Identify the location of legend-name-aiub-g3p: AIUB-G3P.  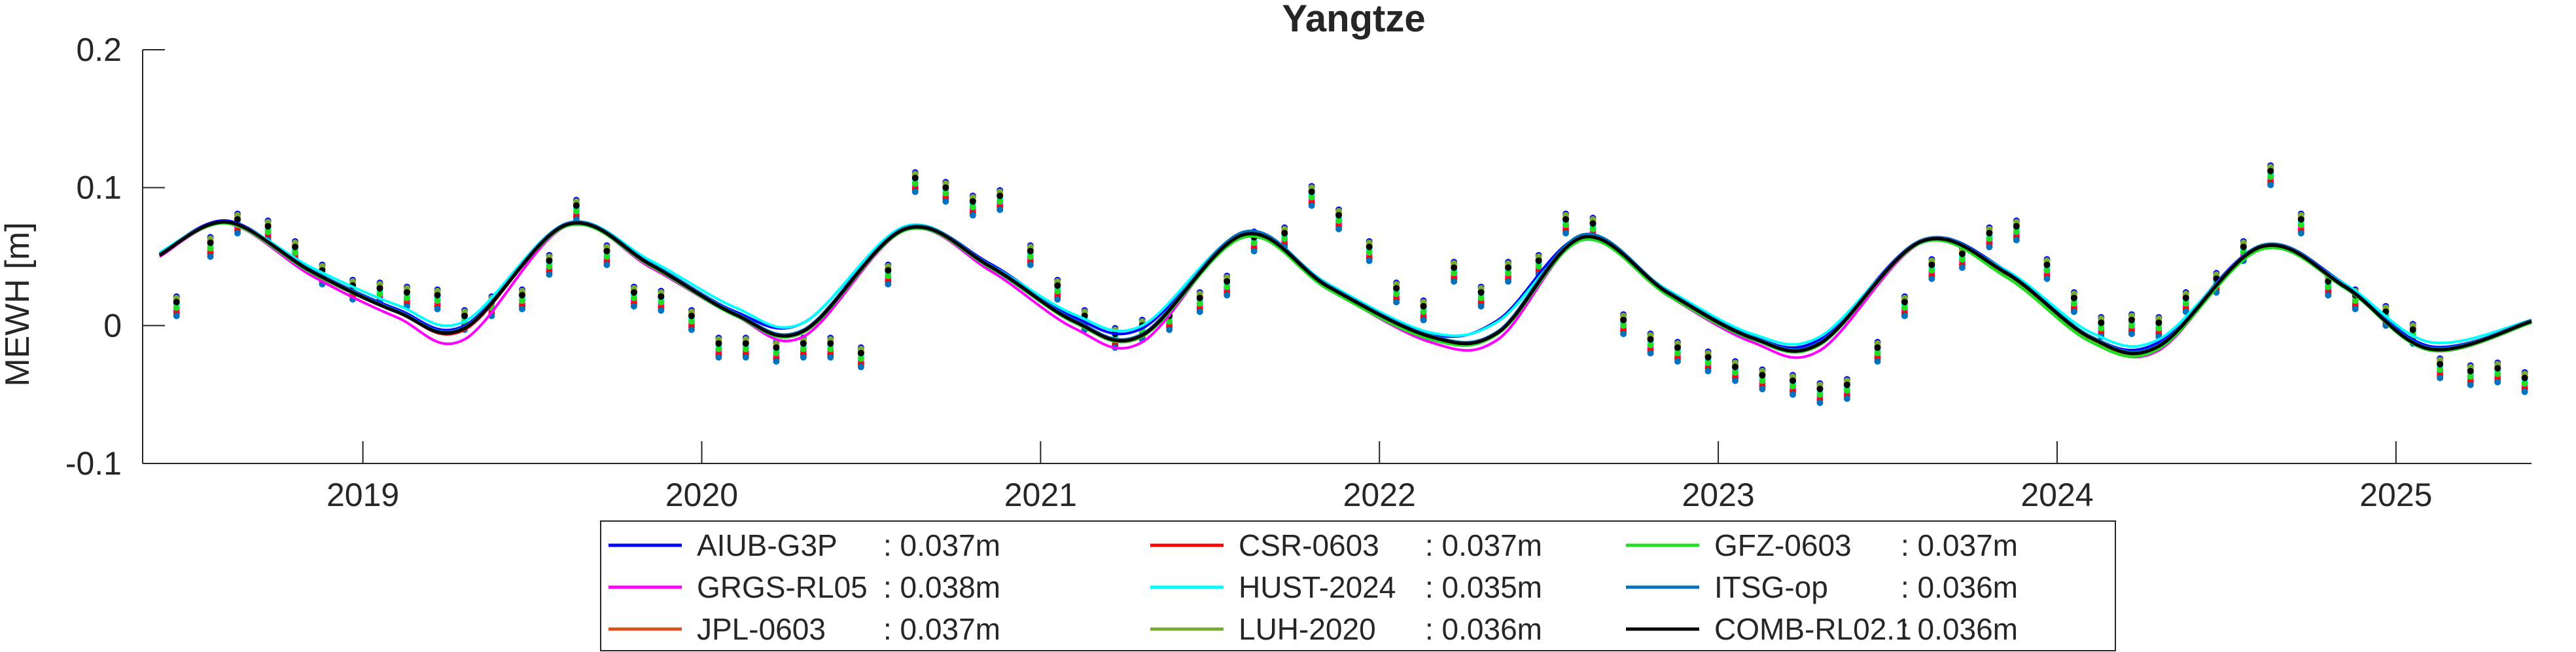
(767, 545).